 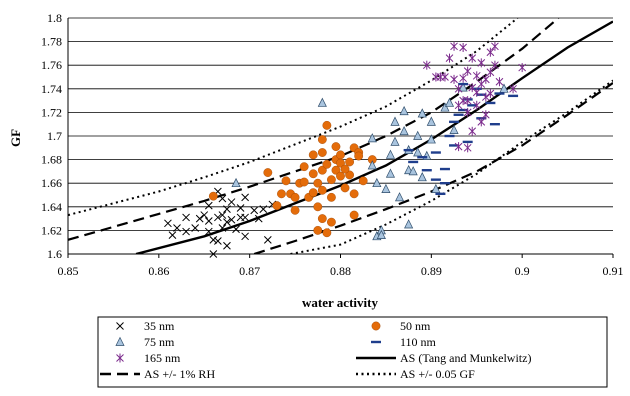 What do you see at coordinates (158, 271) in the screenshot?
I see `x-tick-label: 0.86` at bounding box center [158, 271].